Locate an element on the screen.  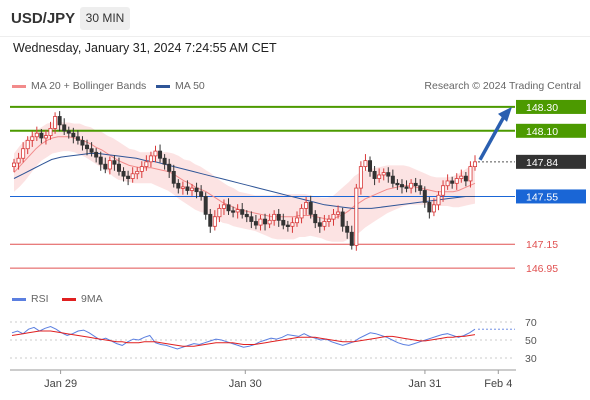
legend-ma9: 9MA is located at coordinates (82, 299).